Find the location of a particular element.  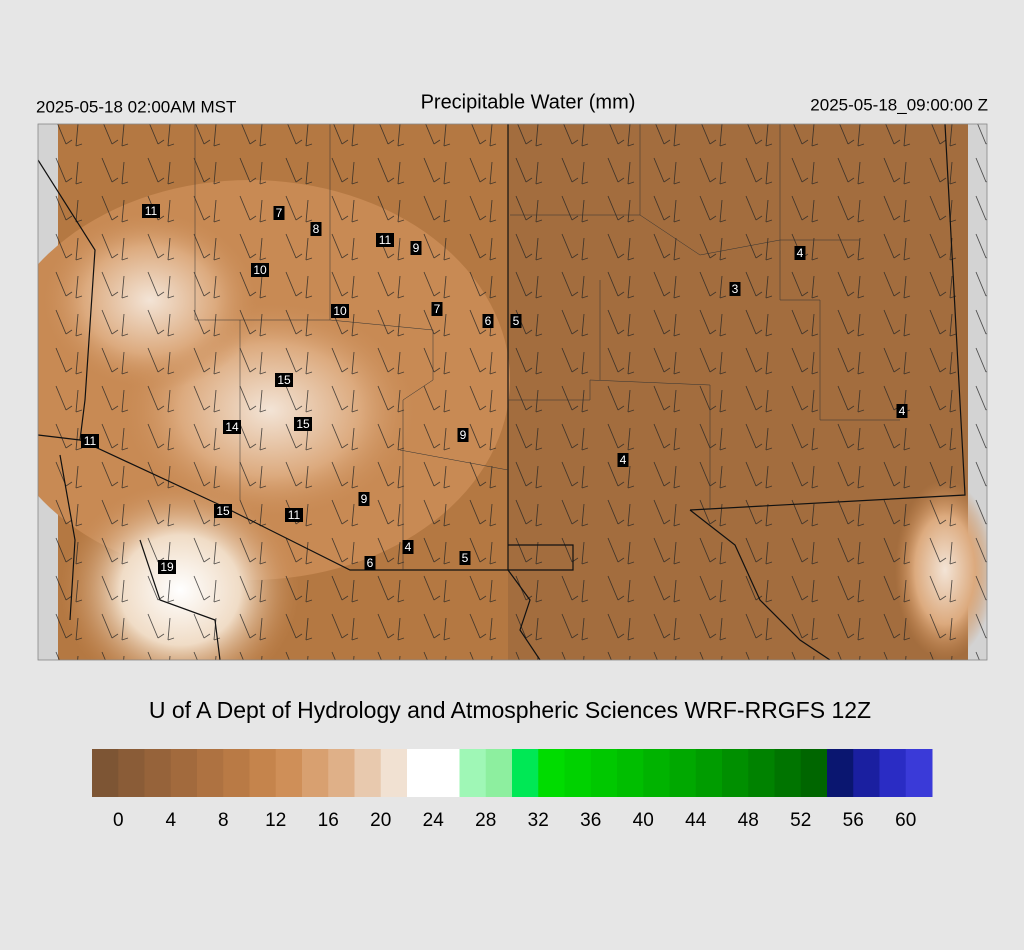

colorbar-tick-label: 0 is located at coordinates (118, 820).